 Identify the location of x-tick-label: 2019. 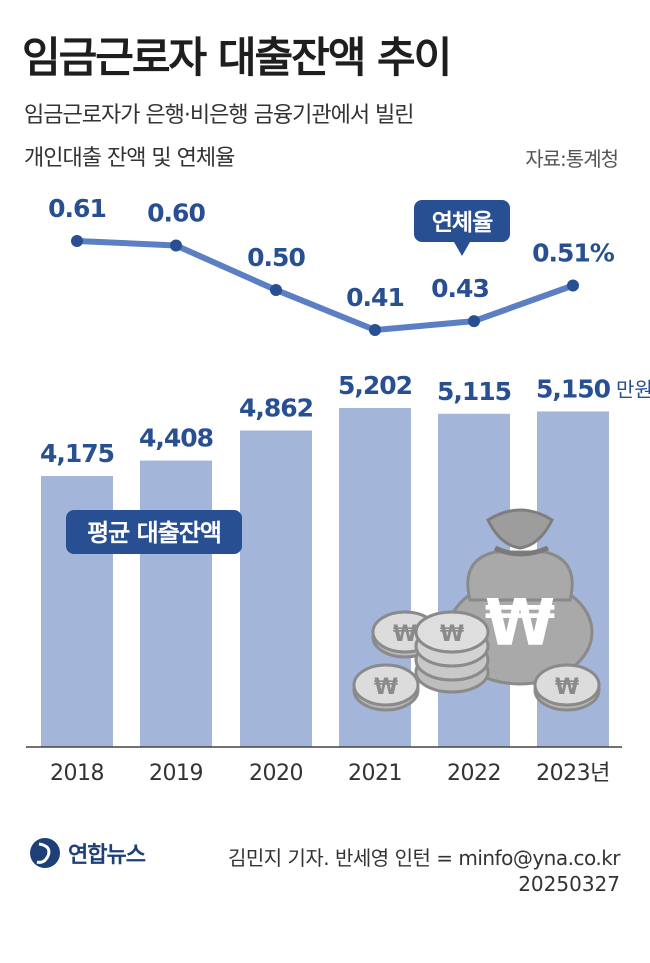
(176, 773).